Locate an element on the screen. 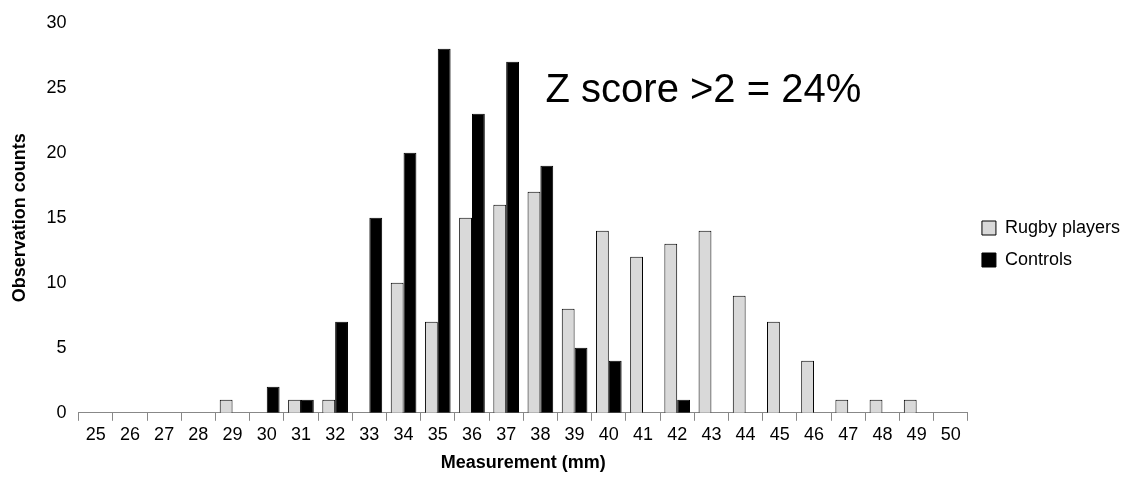 This screenshot has height=483, width=1140. x-tick-label: 33 is located at coordinates (369, 433).